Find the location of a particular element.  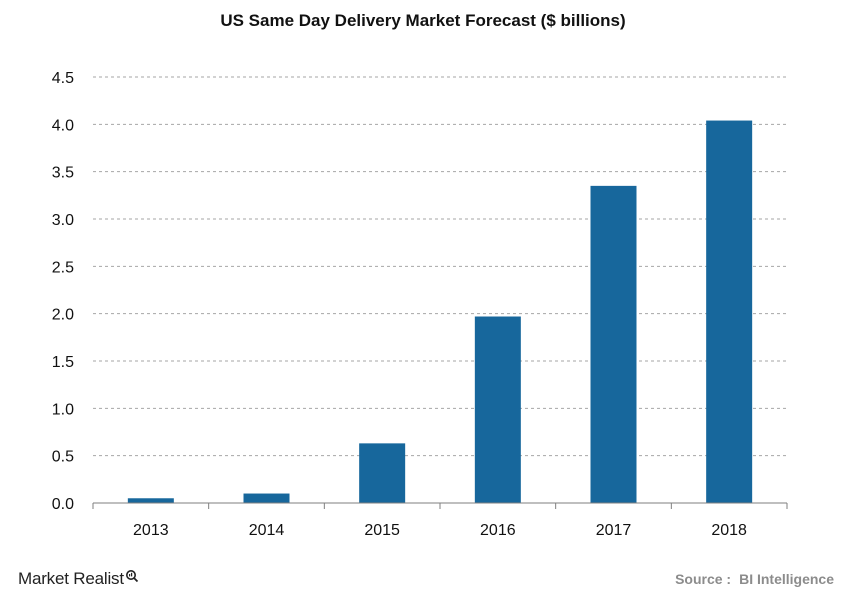

y-tick-label: 2.0 is located at coordinates (63, 315).